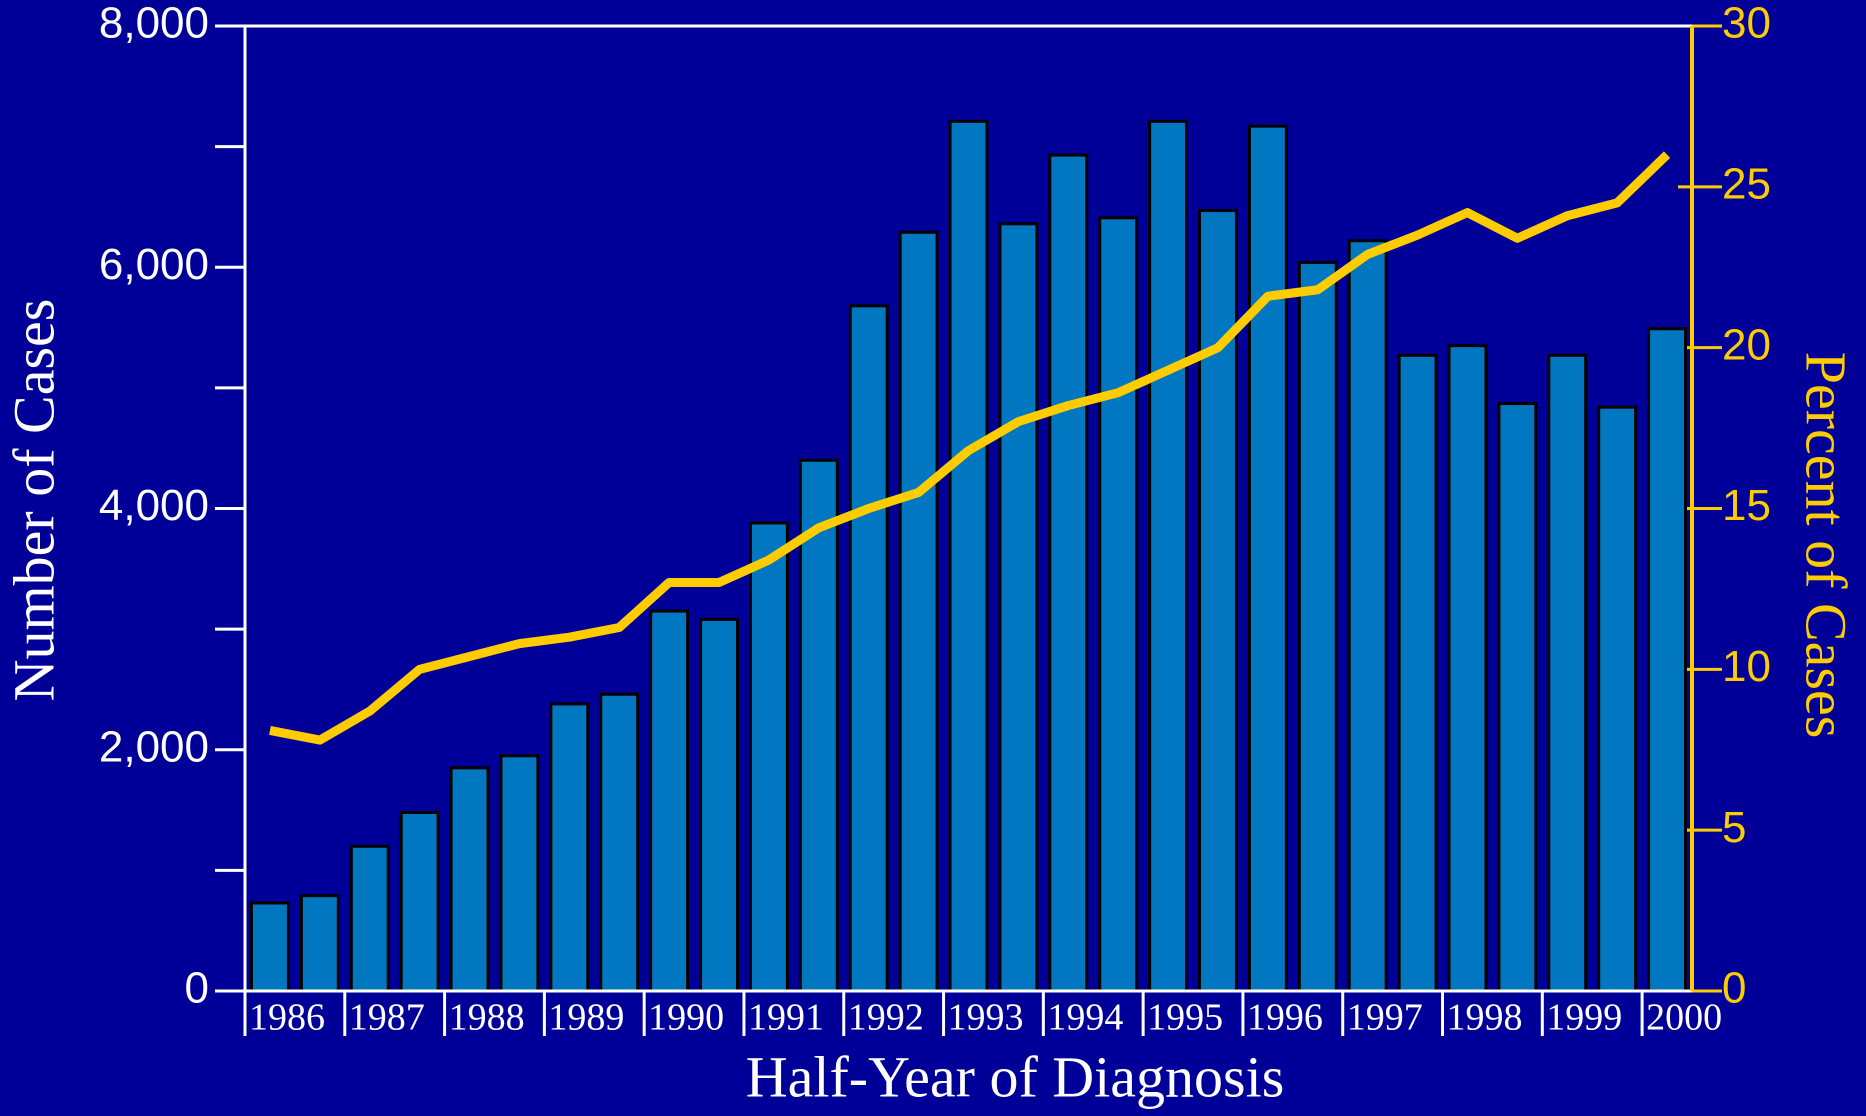  What do you see at coordinates (1015, 1076) in the screenshot?
I see `x-axis-title: Half-Year of Diagnosis` at bounding box center [1015, 1076].